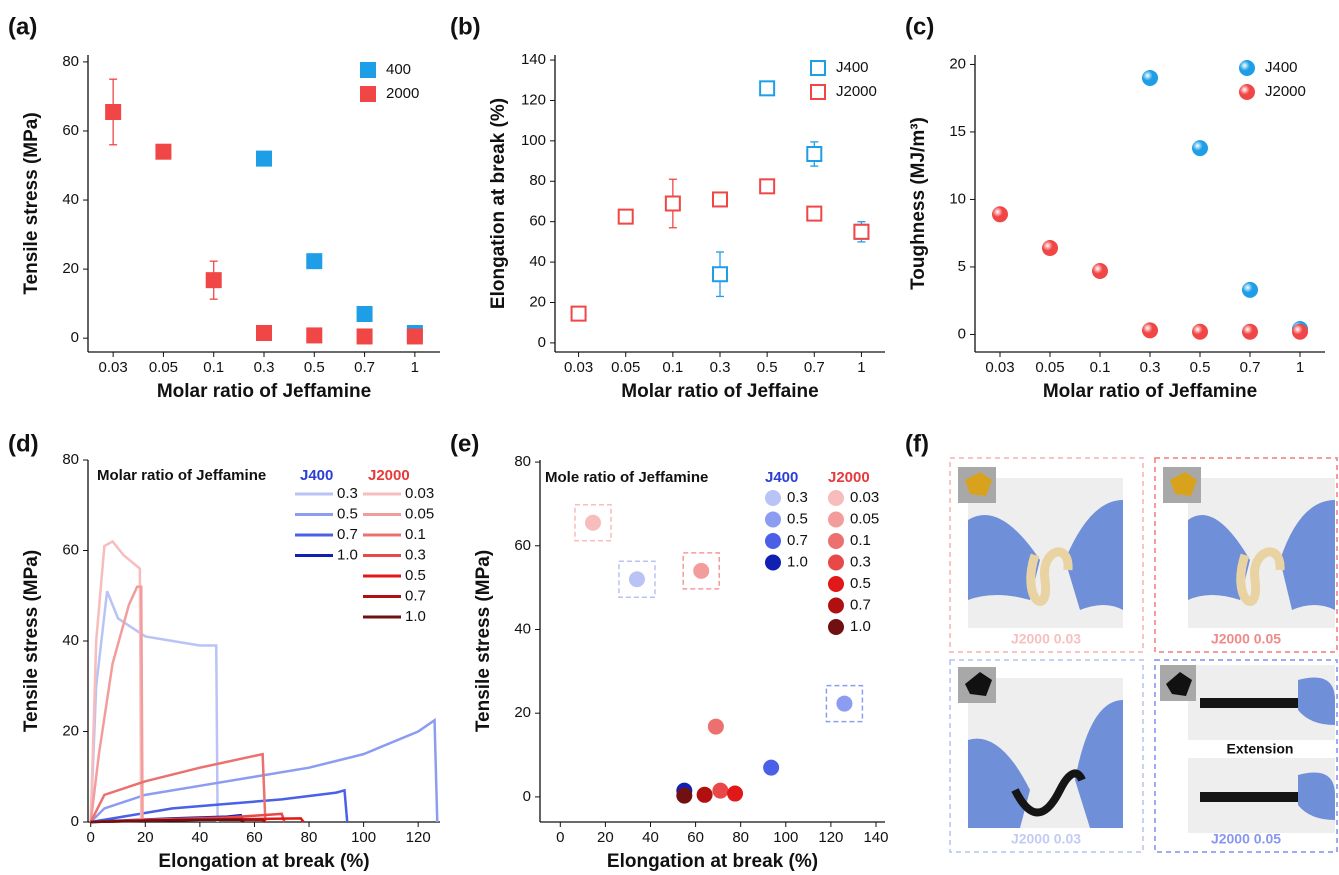 The height and width of the screenshot is (875, 1339). What do you see at coordinates (533, 140) in the screenshot?
I see `y-tick-label: 100` at bounding box center [533, 140].